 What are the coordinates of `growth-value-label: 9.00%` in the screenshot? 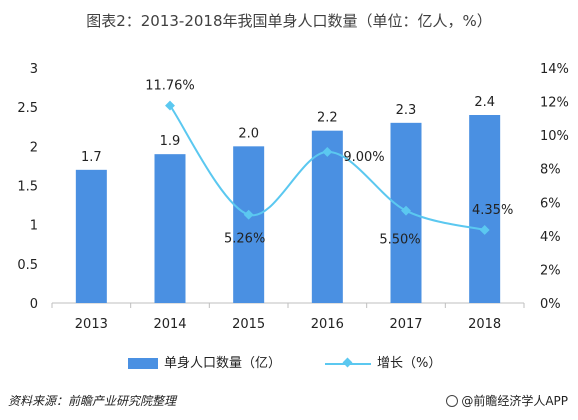 It's located at (363, 157).